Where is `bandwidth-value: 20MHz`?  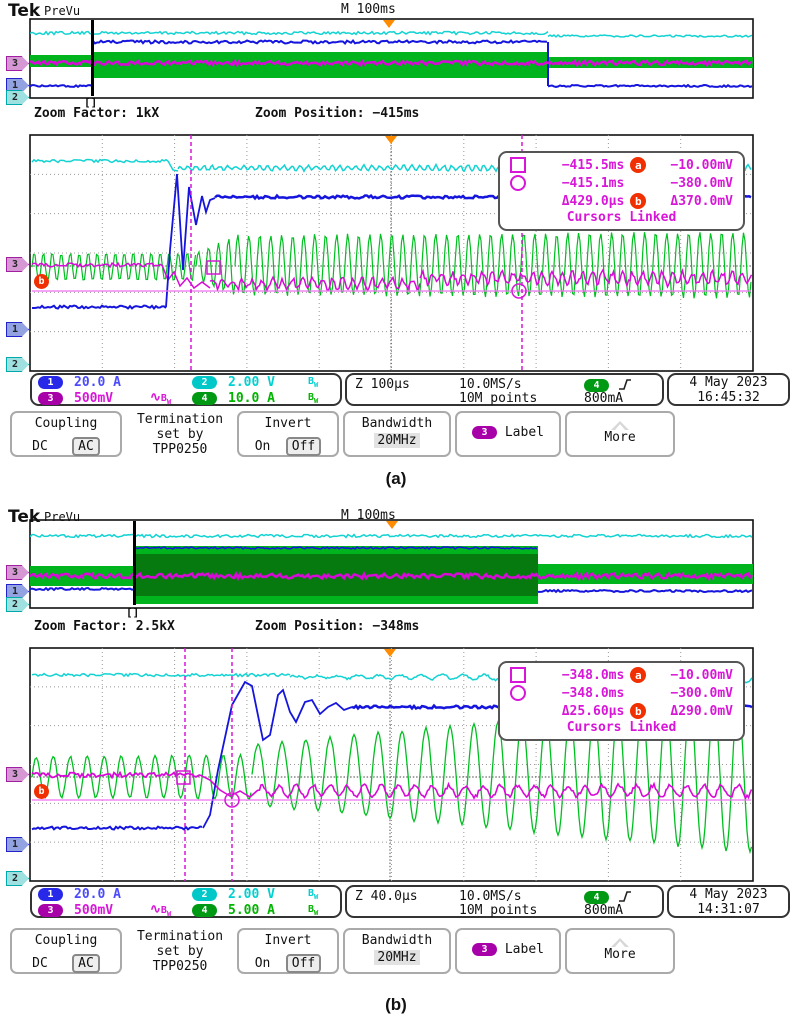 bandwidth-value: 20MHz is located at coordinates (397, 957).